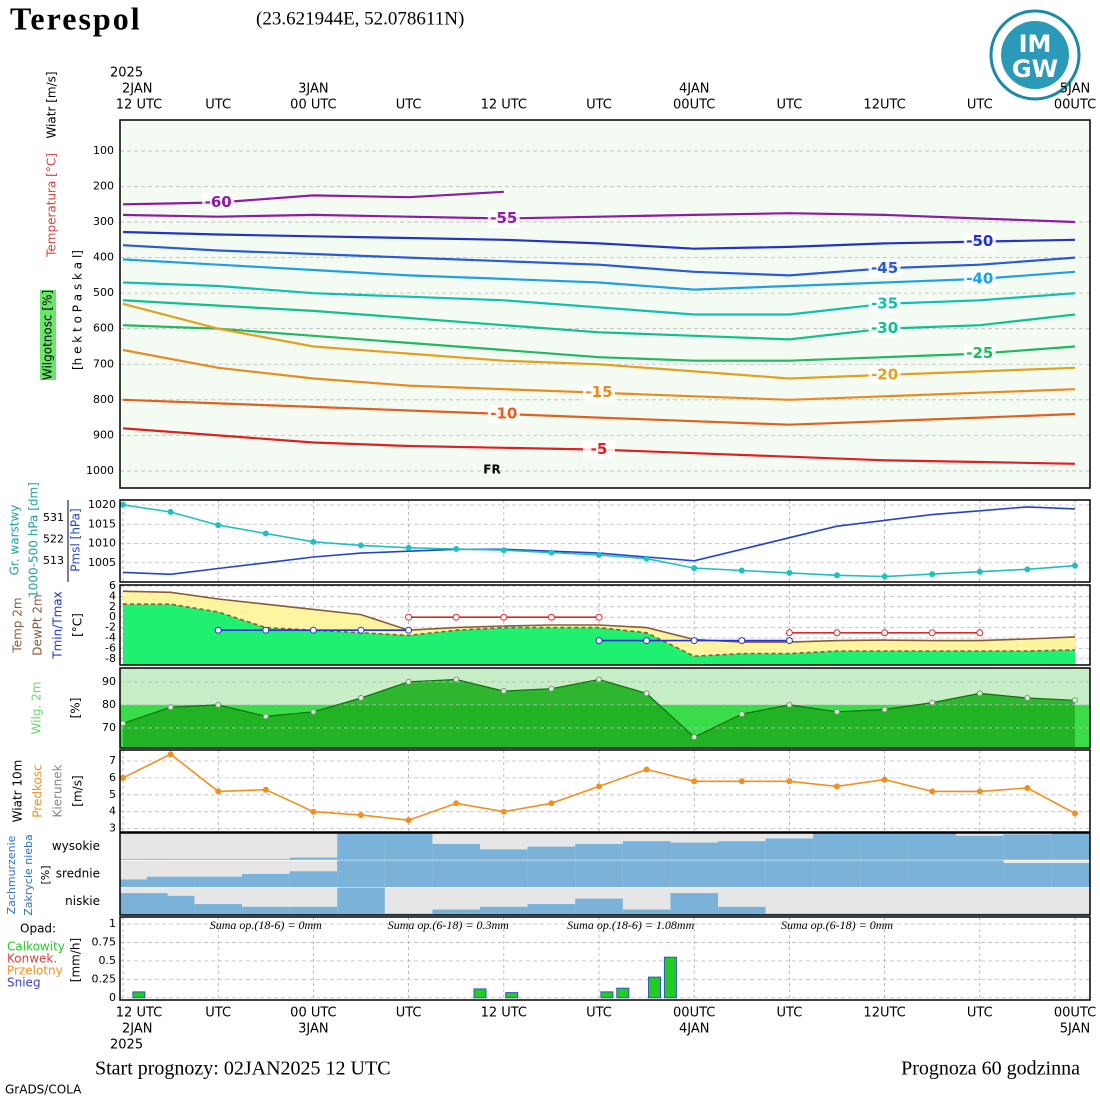  What do you see at coordinates (103, 185) in the screenshot?
I see `y-tick-label: 200` at bounding box center [103, 185].